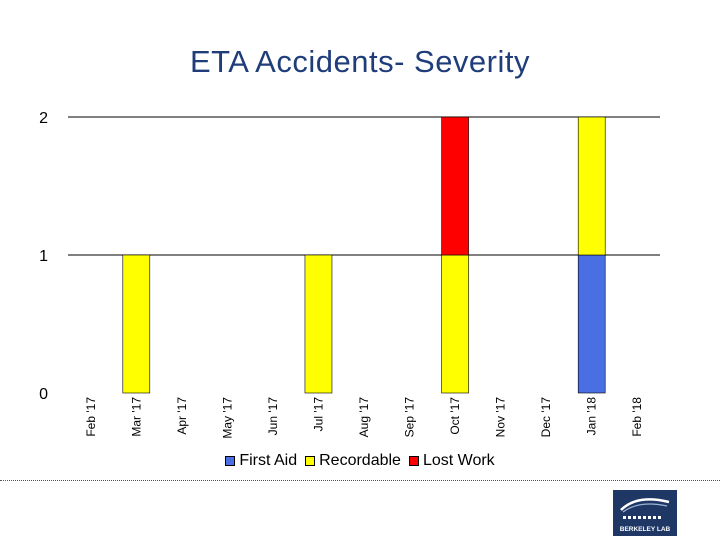 This screenshot has height=541, width=720. Describe the element at coordinates (458, 460) in the screenshot. I see `legend-label-lost-work: Lost Work` at that location.